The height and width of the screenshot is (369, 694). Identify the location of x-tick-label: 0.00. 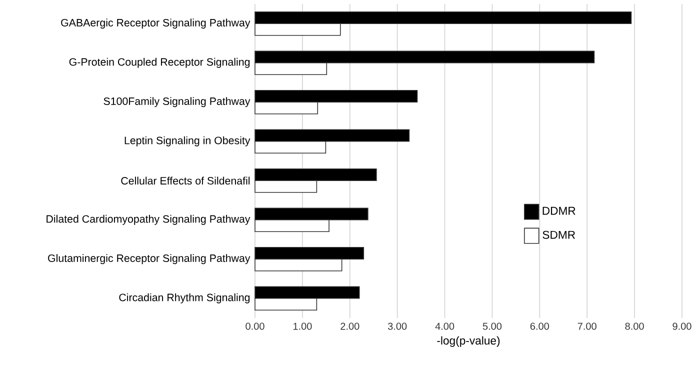
(255, 326).